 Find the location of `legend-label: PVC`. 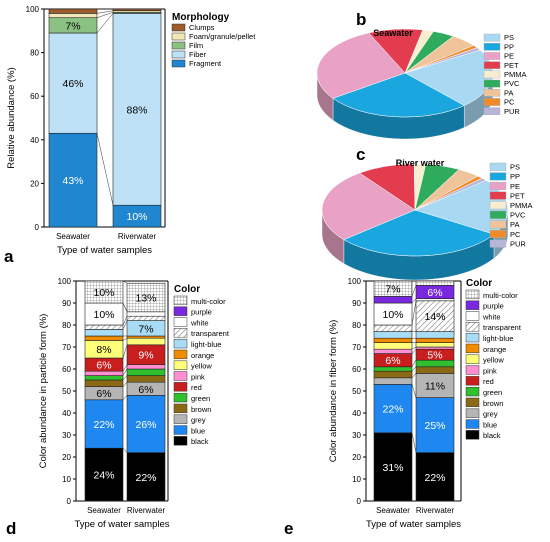

legend-label: PVC is located at coordinates (512, 83).